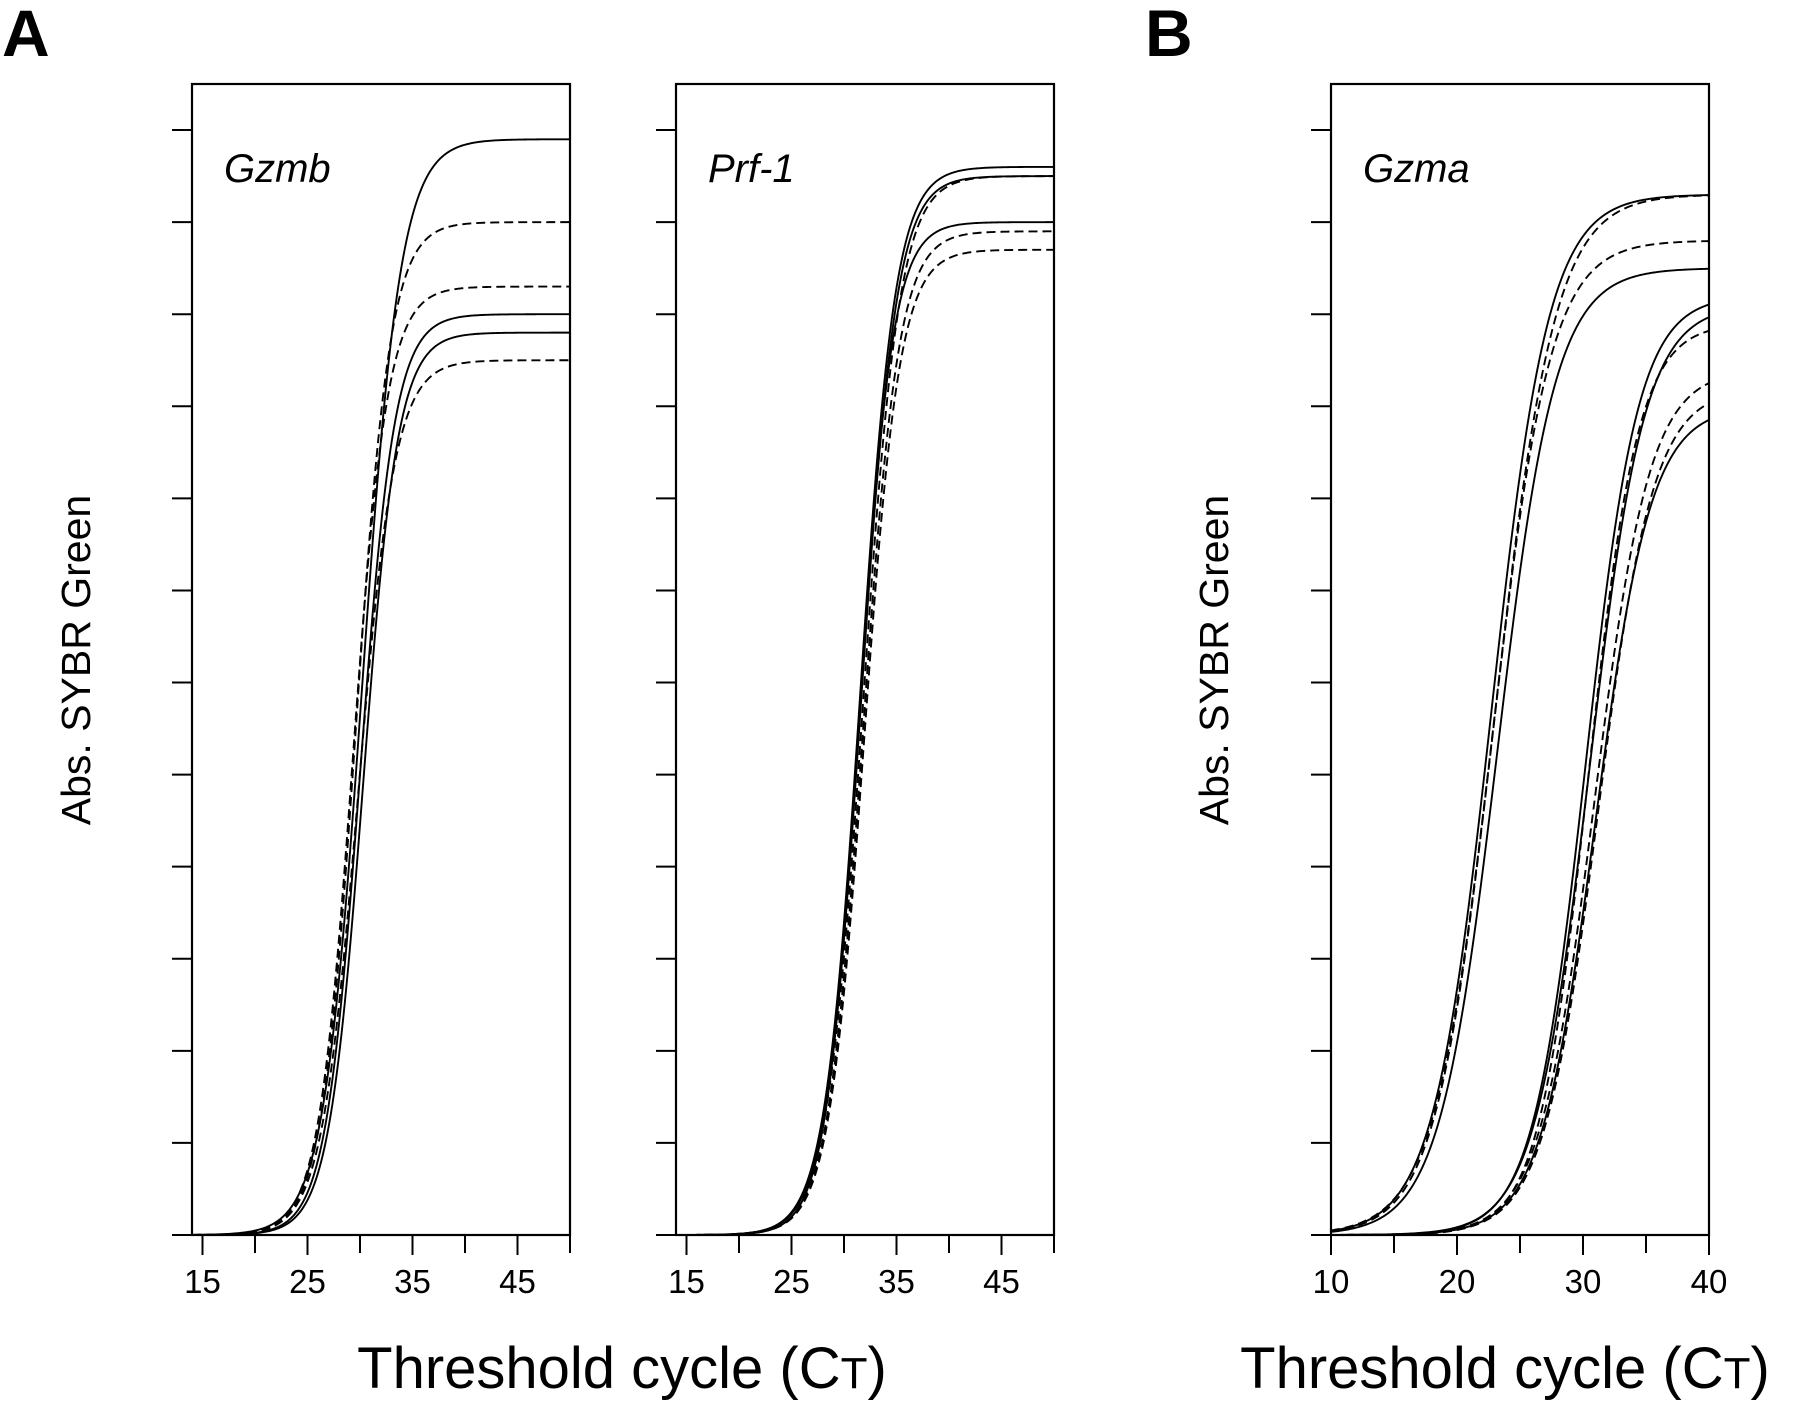  What do you see at coordinates (1169, 35) in the screenshot?
I see `panel-letter-b: B` at bounding box center [1169, 35].